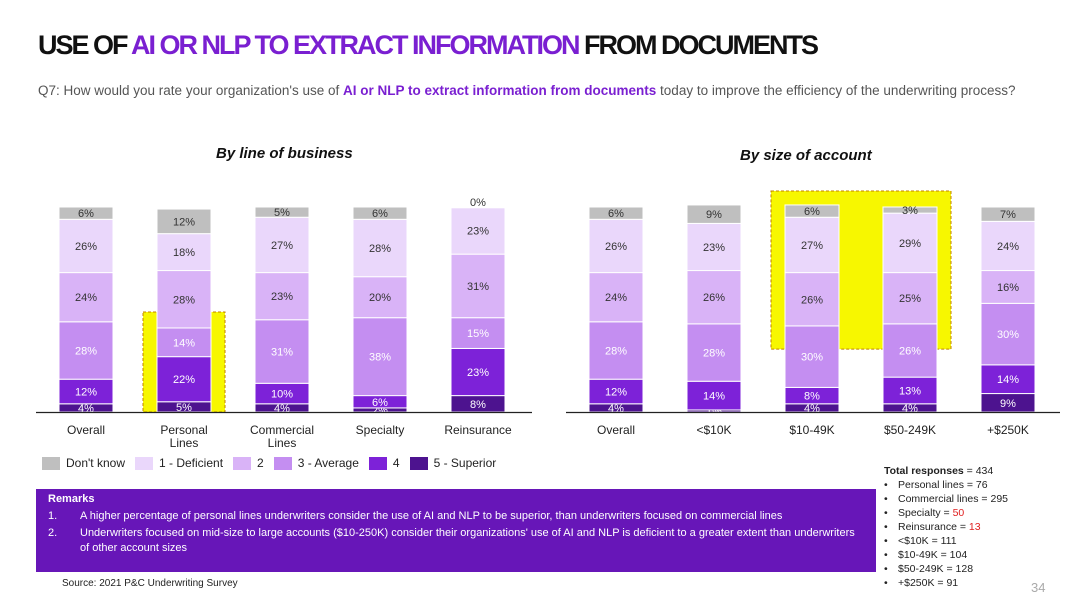 The image size is (1080, 607). What do you see at coordinates (910, 430) in the screenshot?
I see `category-label: $50-249K` at bounding box center [910, 430].